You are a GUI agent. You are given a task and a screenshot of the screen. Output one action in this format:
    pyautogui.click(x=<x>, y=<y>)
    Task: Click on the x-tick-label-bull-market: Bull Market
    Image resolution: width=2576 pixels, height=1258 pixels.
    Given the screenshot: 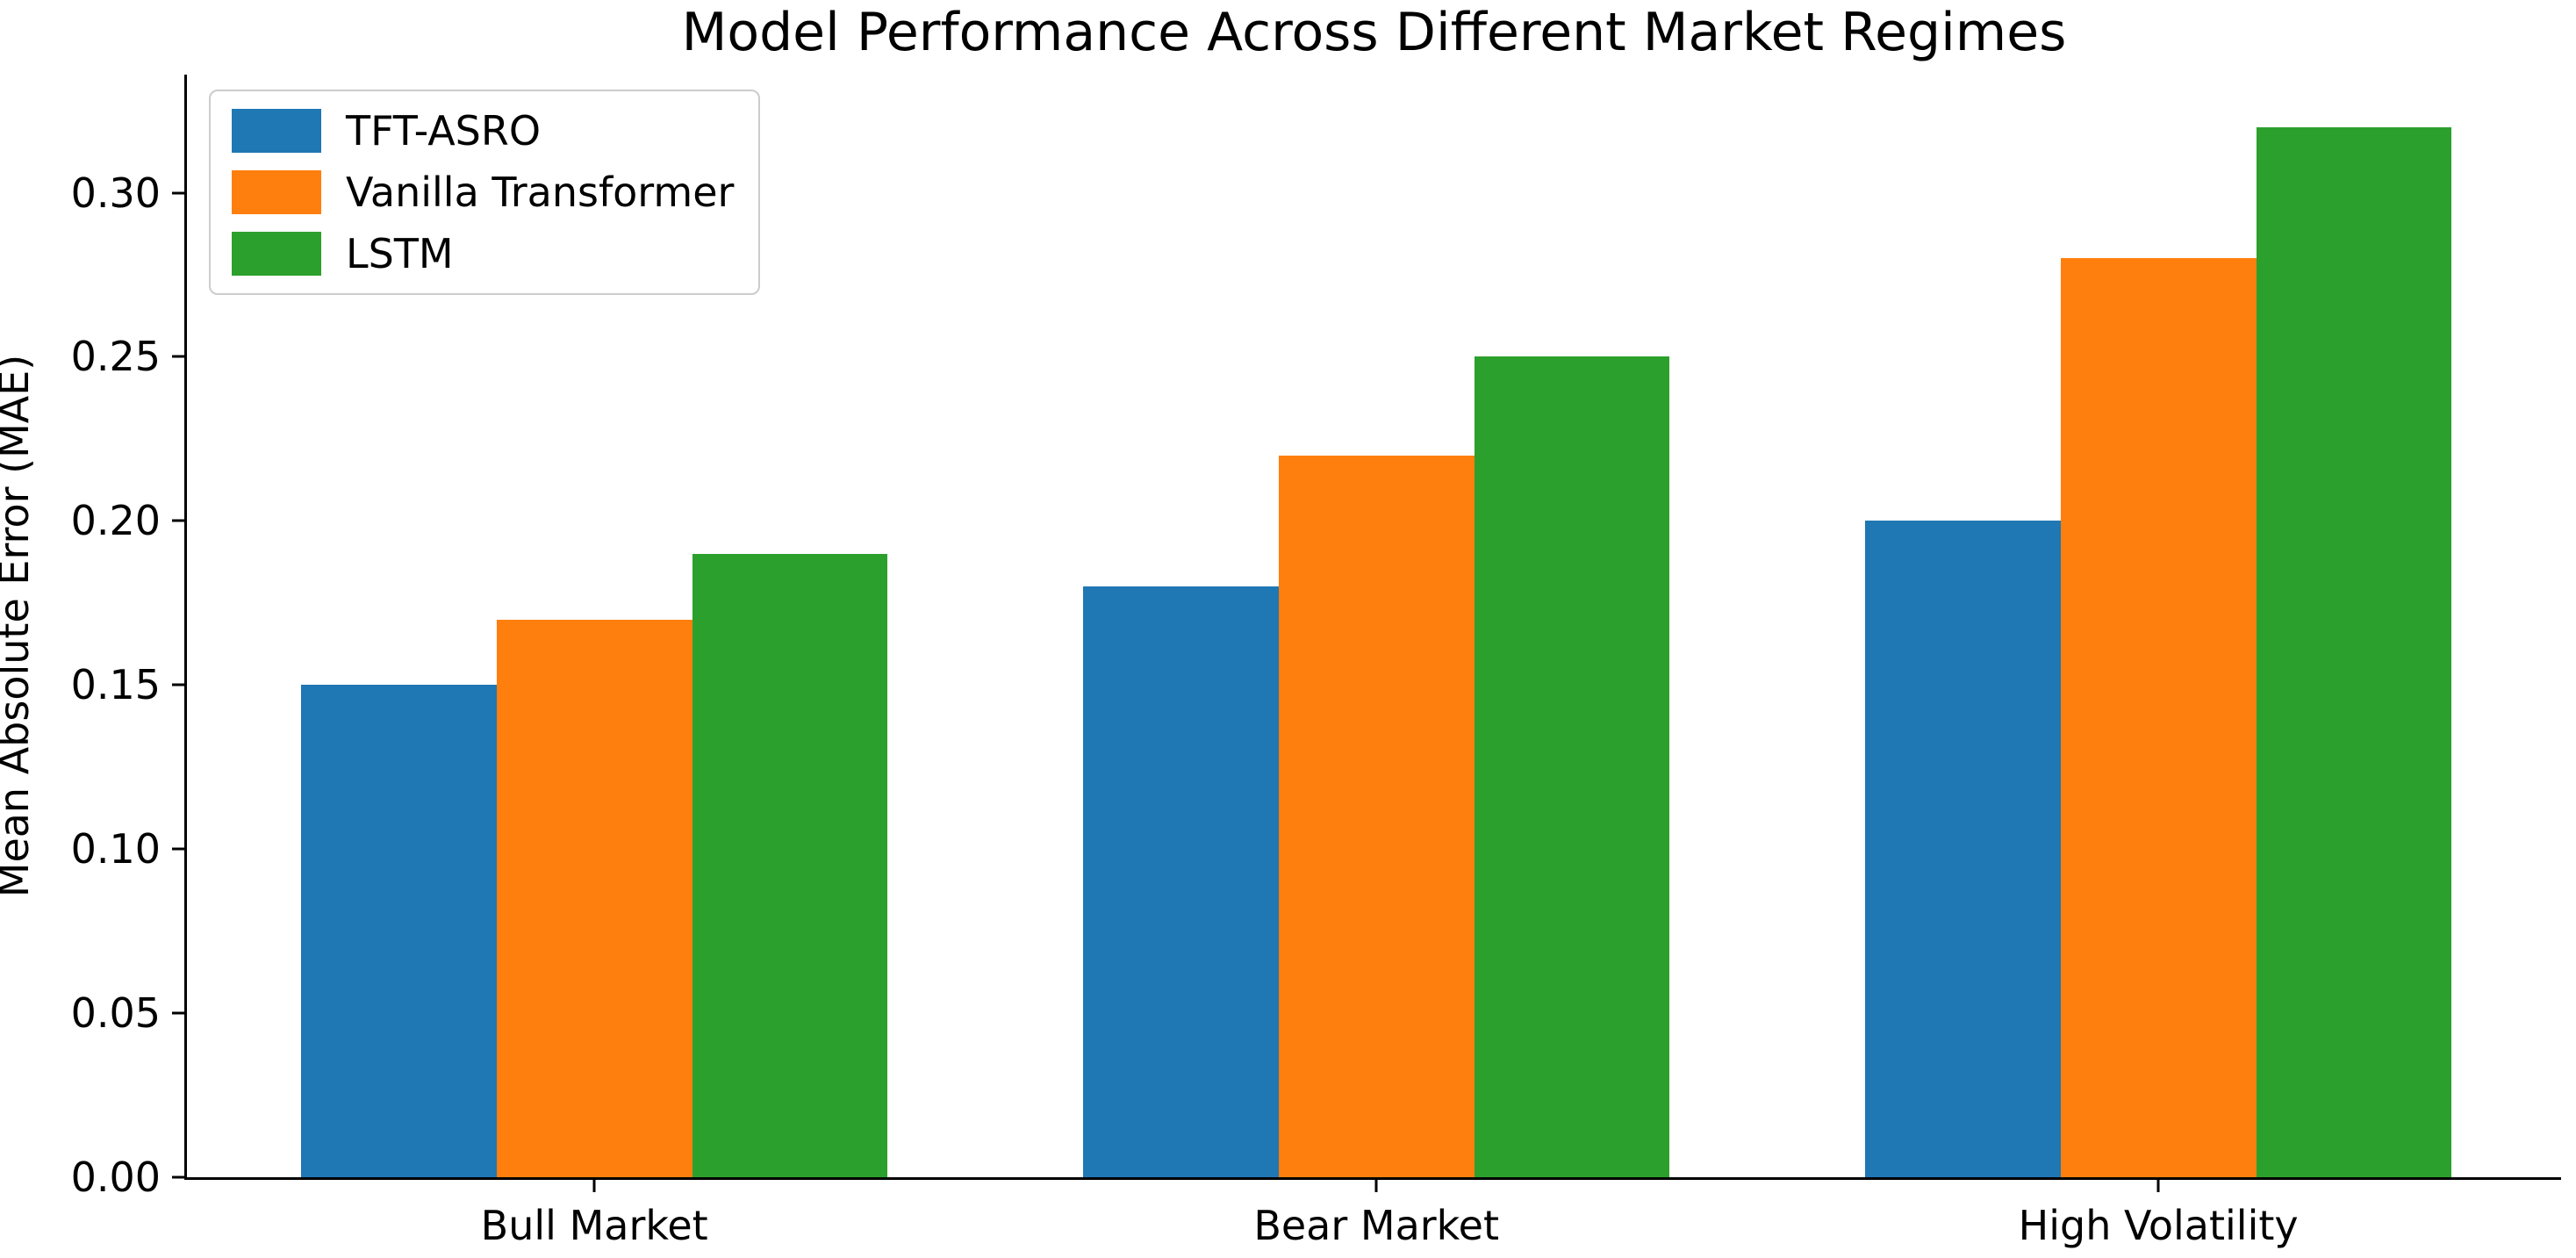 What is the action you would take?
    pyautogui.click(x=594, y=1225)
    